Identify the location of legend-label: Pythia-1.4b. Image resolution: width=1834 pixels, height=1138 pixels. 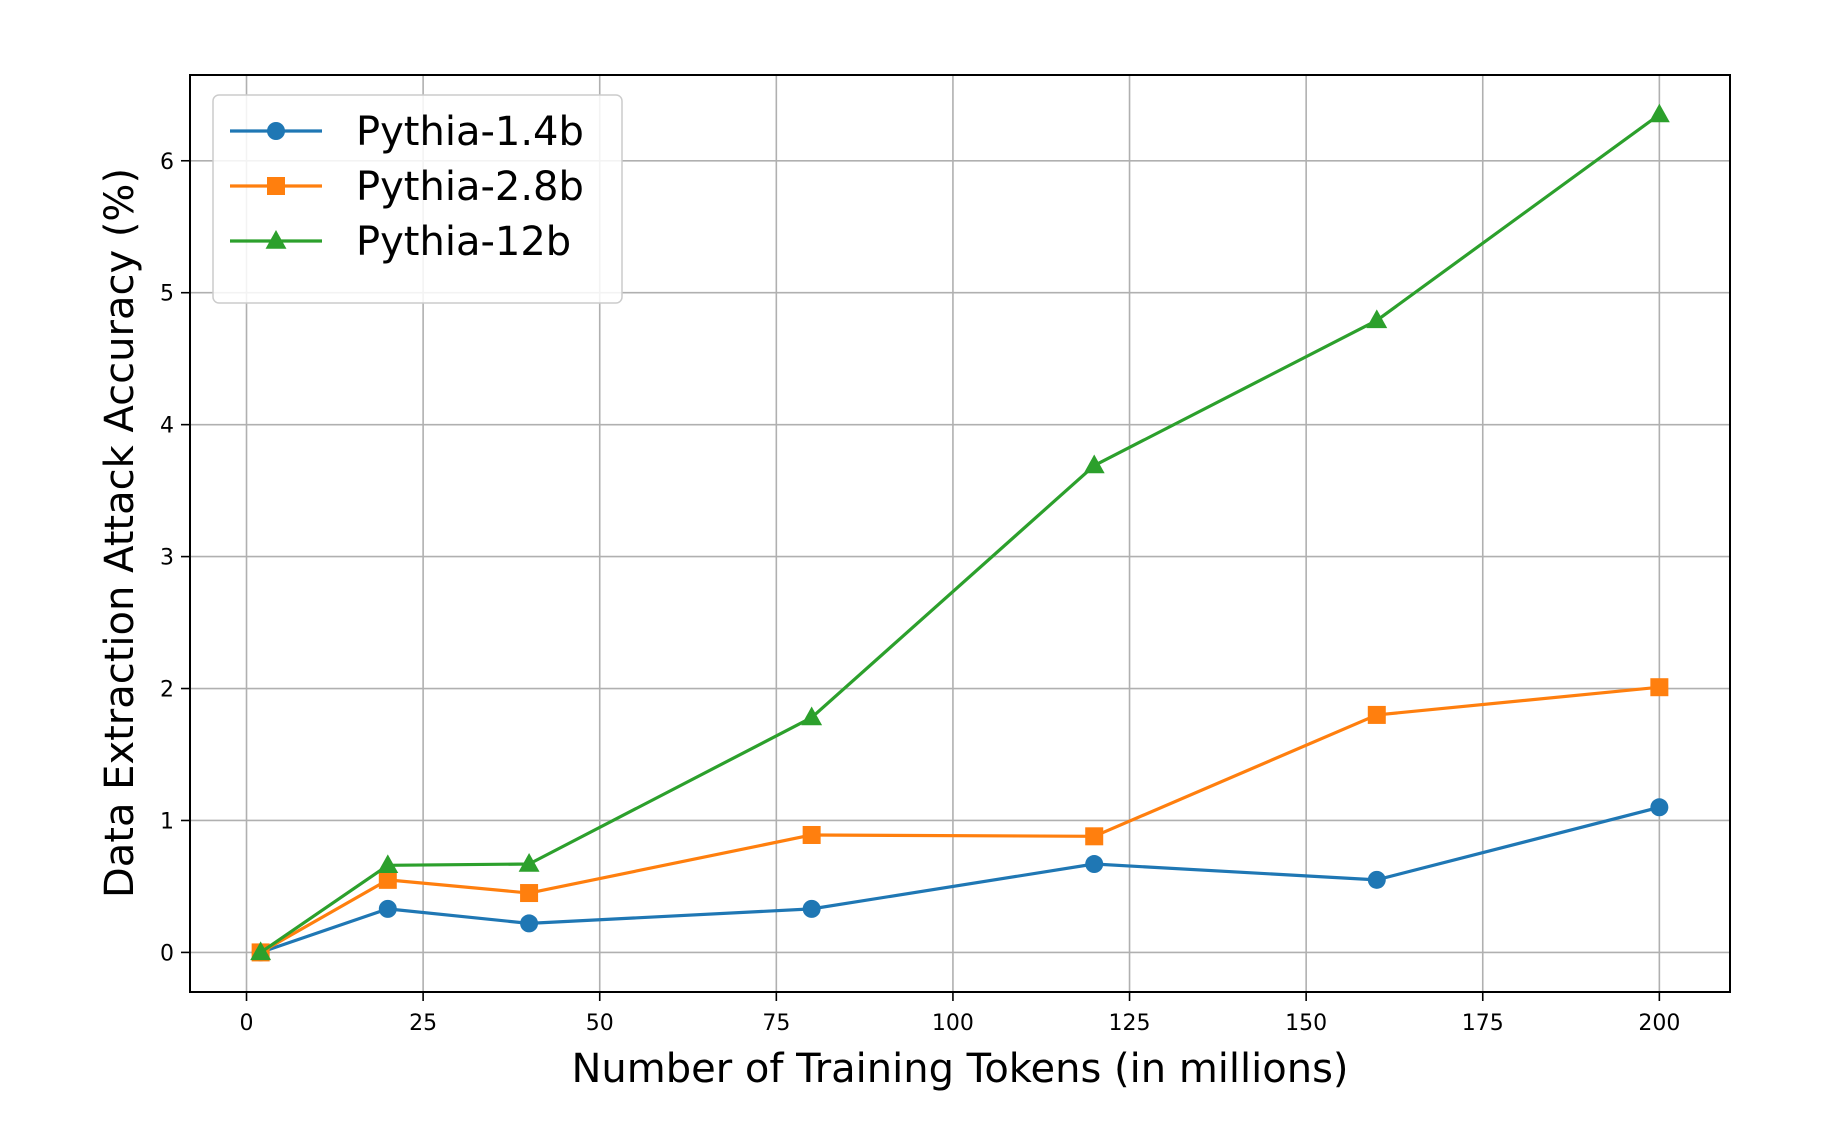
(470, 132).